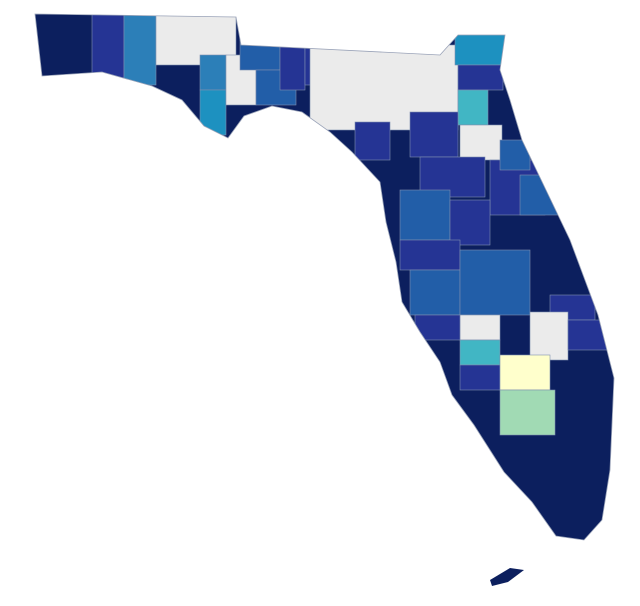 The width and height of the screenshot is (640, 606). I want to click on keys, so click(507, 577).